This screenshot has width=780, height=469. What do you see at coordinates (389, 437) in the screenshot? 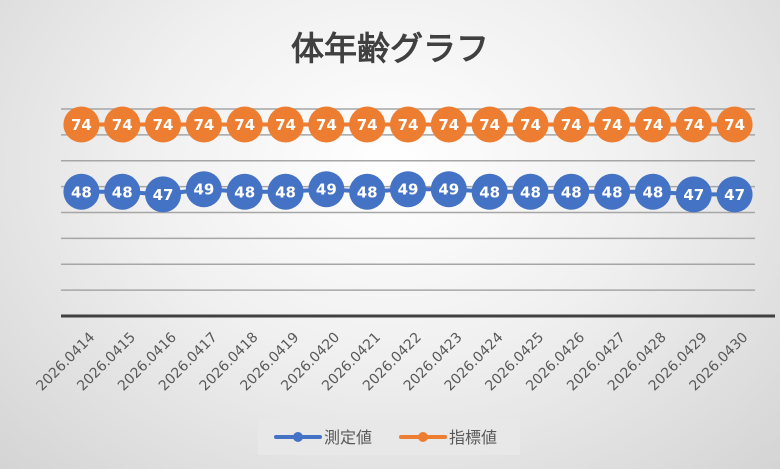
I see `legend: 測定値 指標値` at bounding box center [389, 437].